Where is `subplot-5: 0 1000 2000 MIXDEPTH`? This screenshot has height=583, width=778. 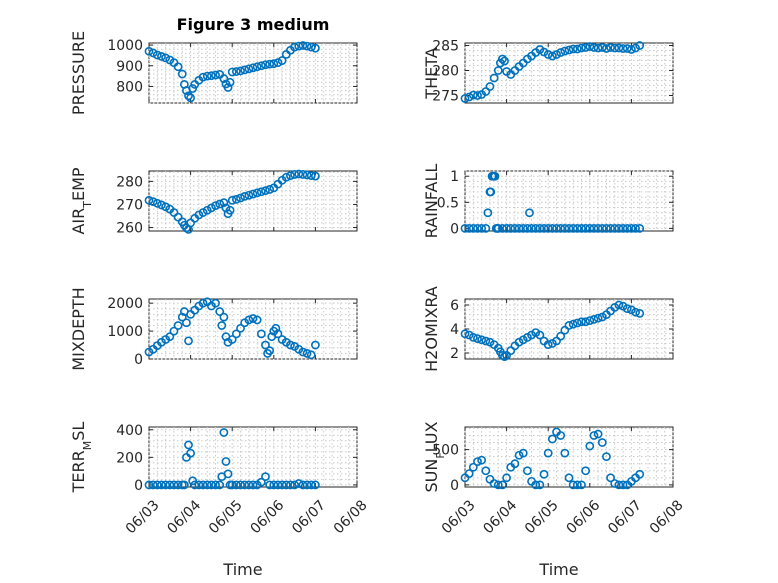 subplot-5: 0 1000 2000 MIXDEPTH is located at coordinates (213, 329).